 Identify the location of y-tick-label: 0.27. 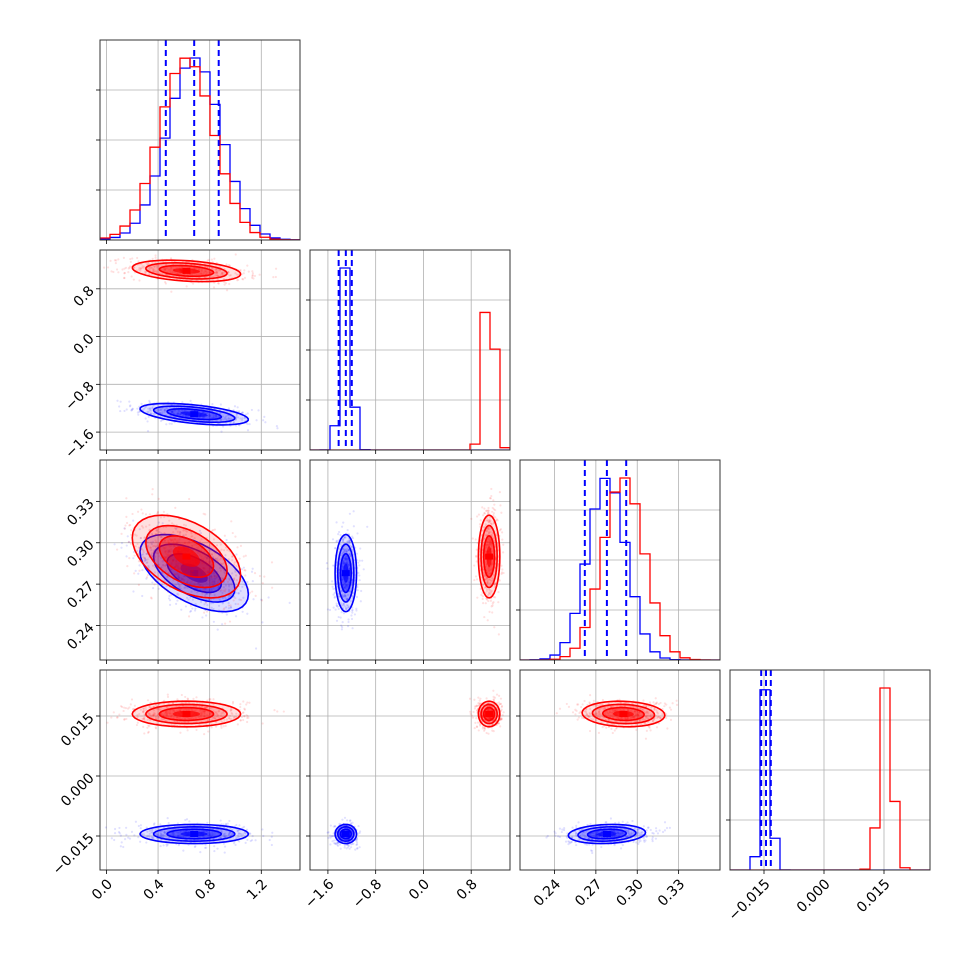
(80, 594).